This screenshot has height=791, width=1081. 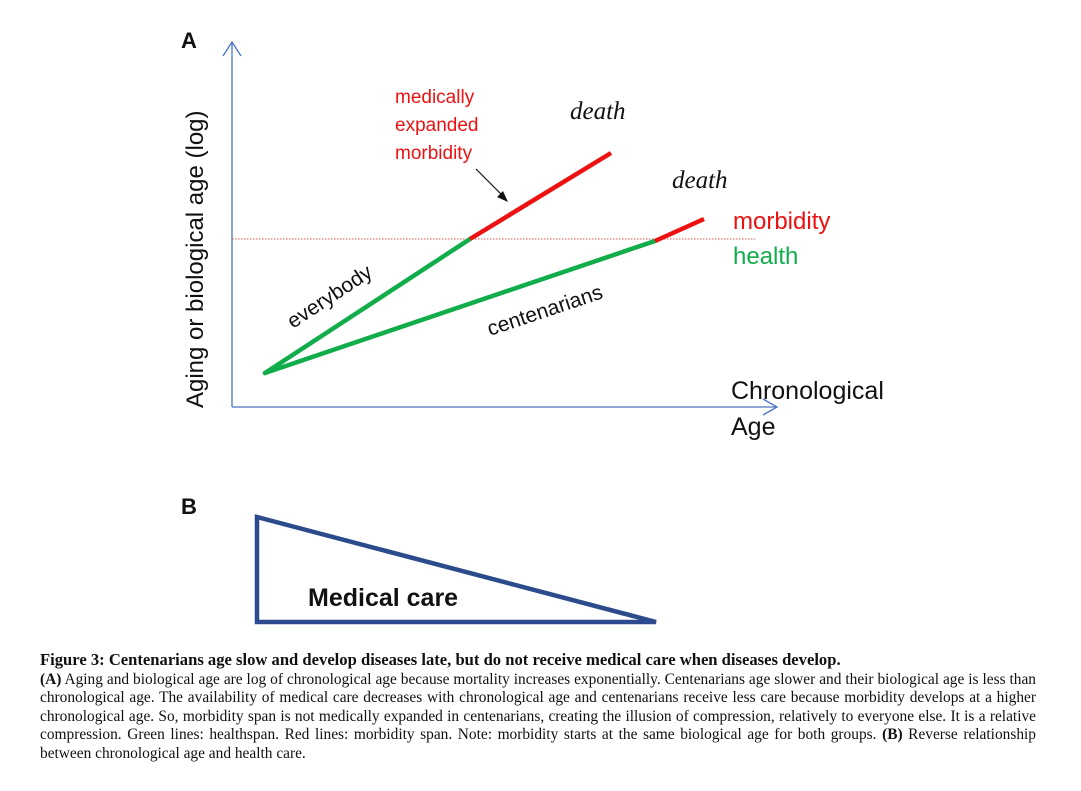 I want to click on caption-b-marker: (B), so click(x=892, y=735).